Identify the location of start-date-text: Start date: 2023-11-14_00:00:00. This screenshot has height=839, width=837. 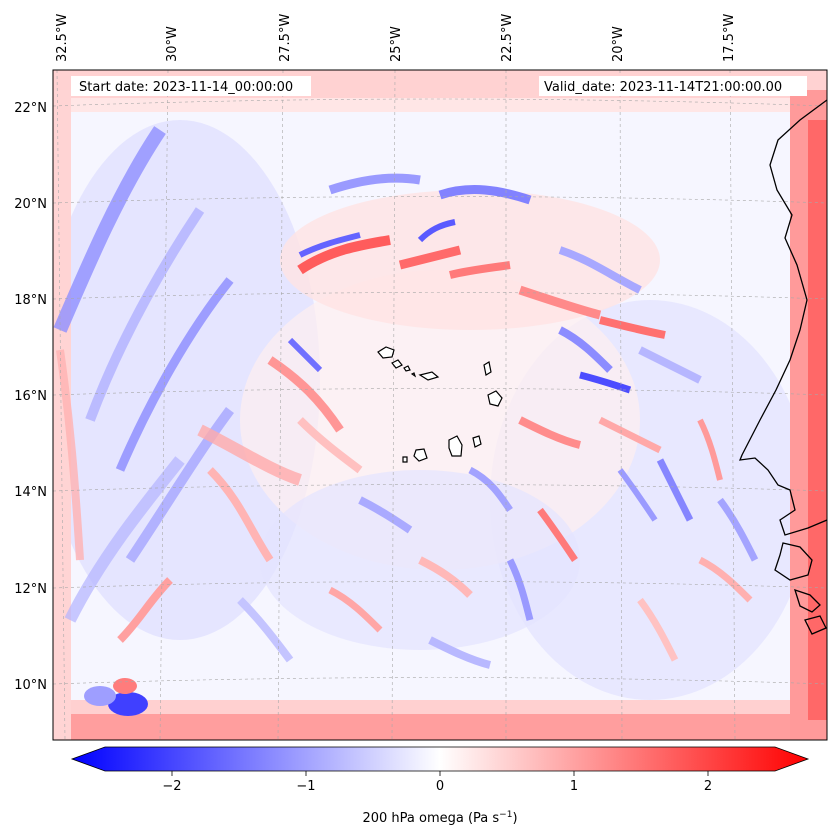
(186, 87).